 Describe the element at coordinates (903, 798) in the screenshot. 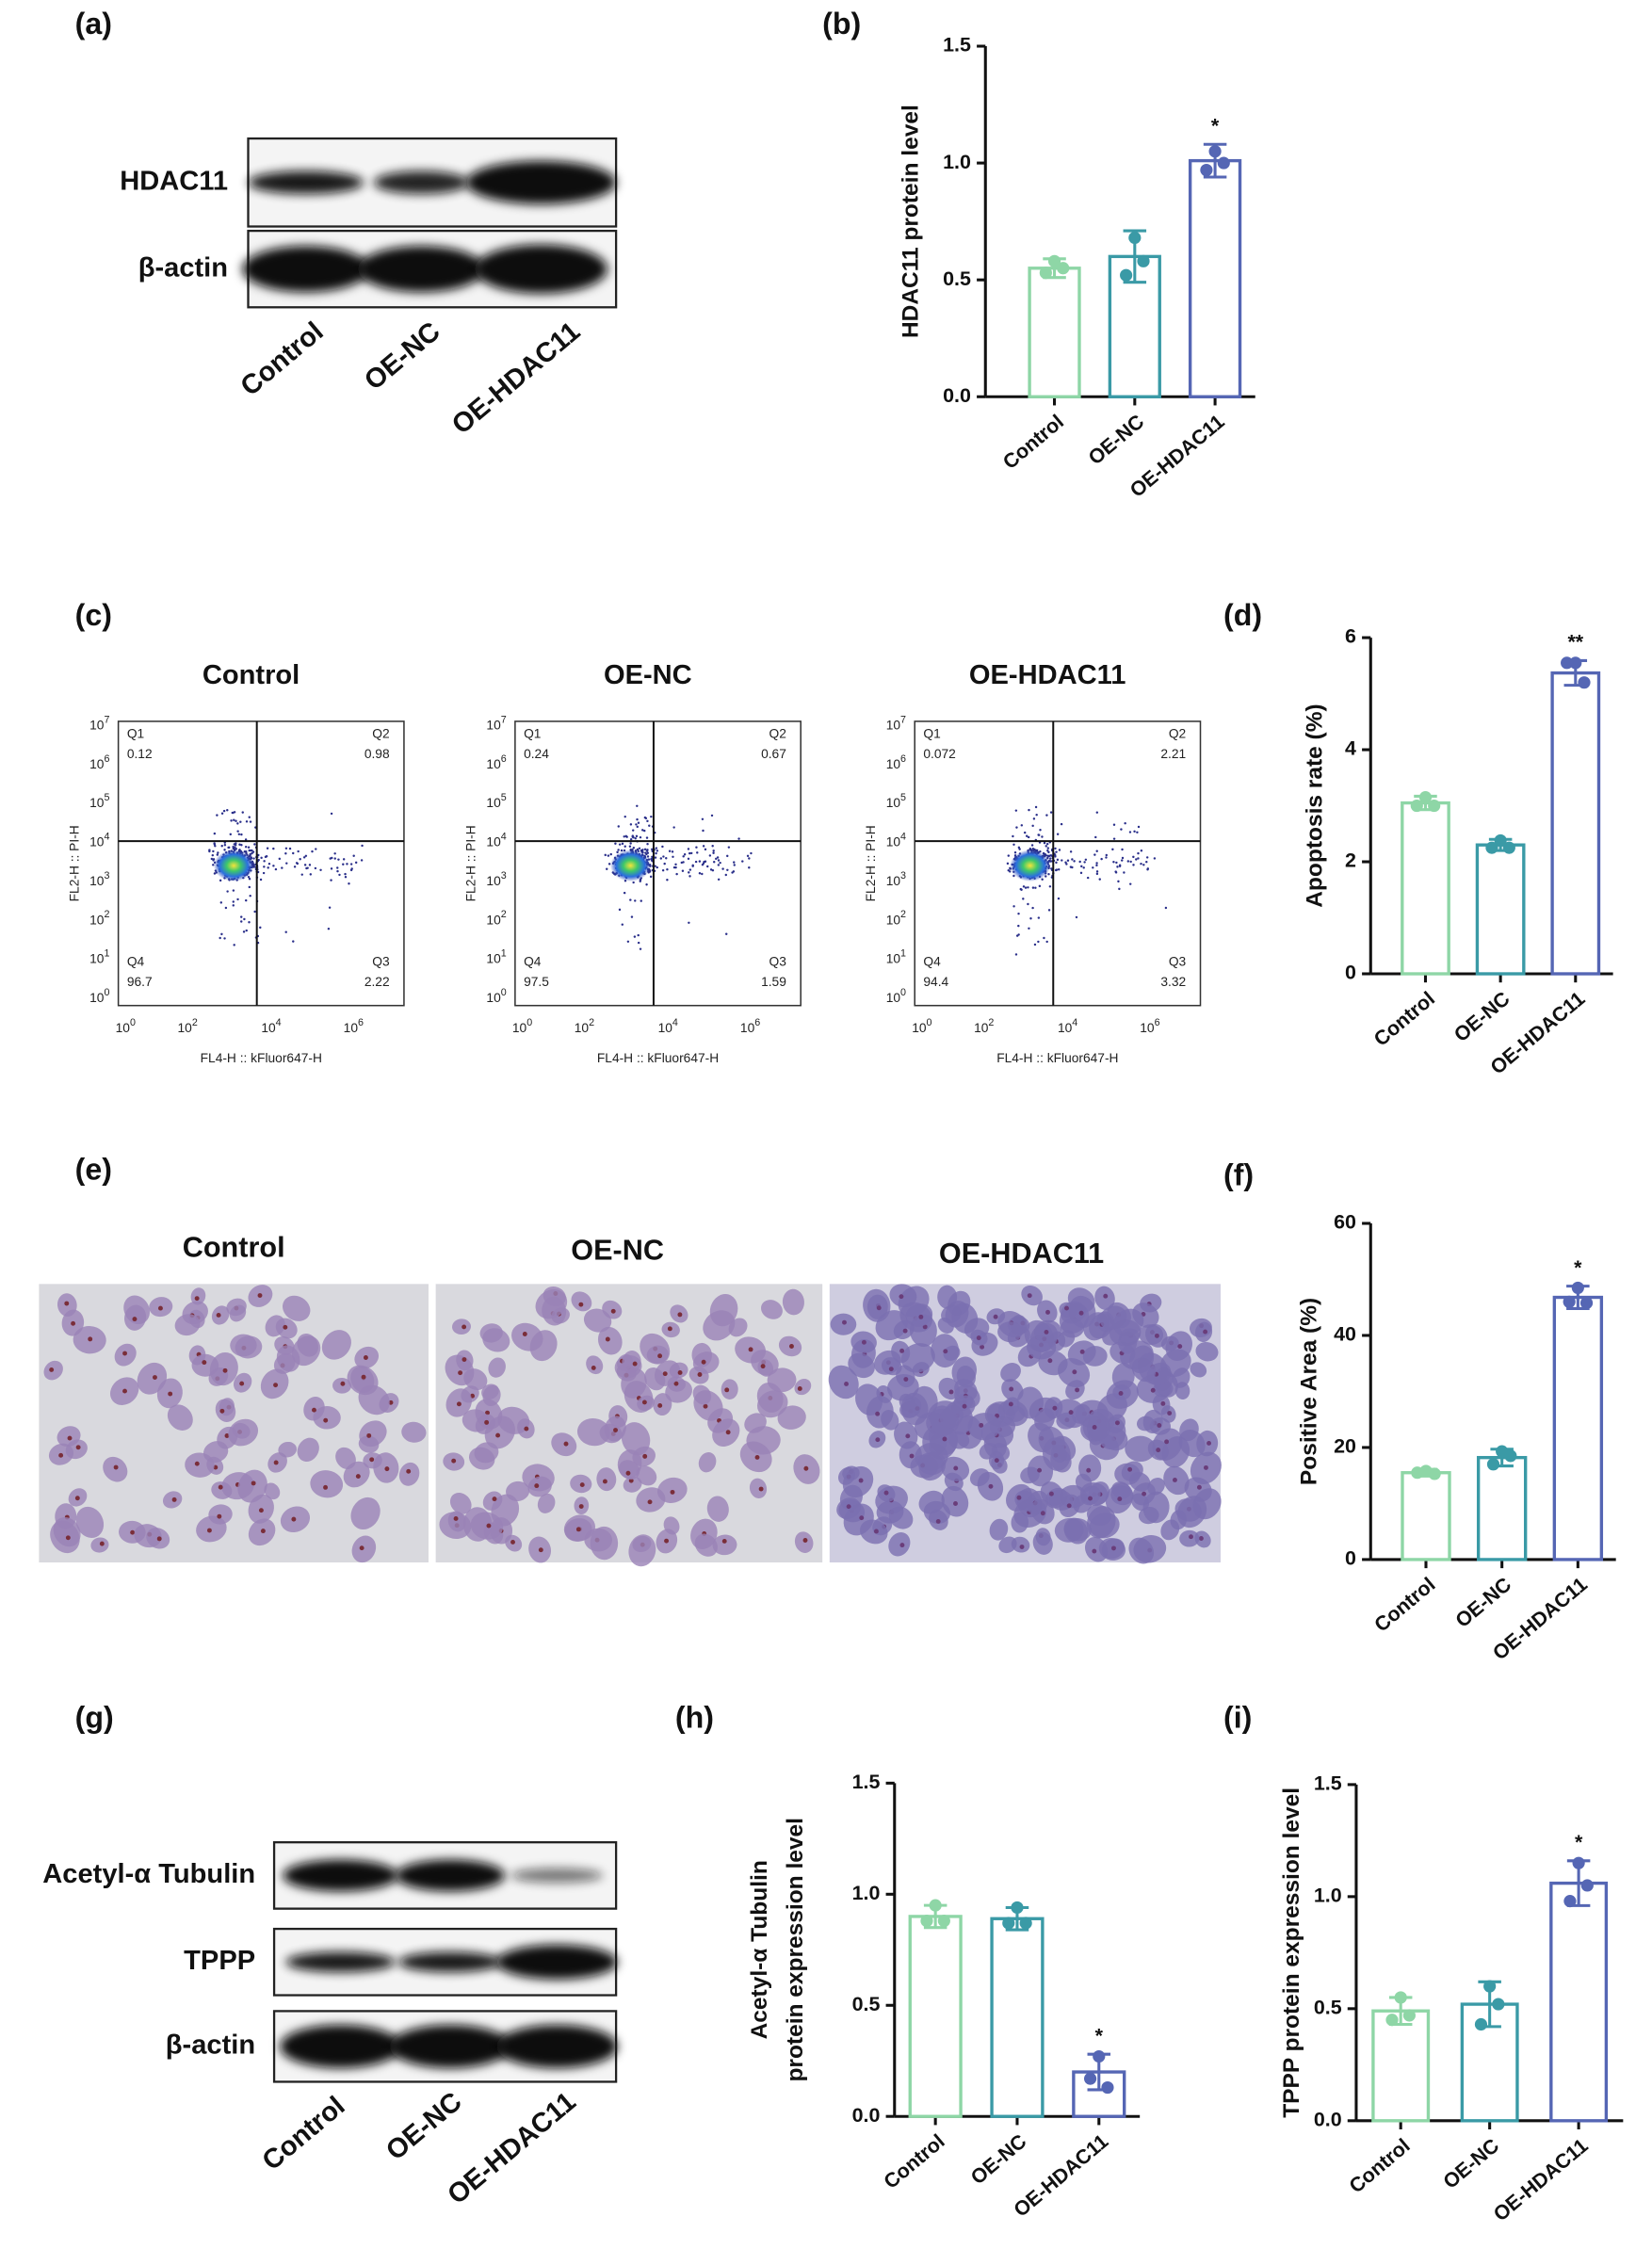

I see `tick-exponent: 5` at that location.